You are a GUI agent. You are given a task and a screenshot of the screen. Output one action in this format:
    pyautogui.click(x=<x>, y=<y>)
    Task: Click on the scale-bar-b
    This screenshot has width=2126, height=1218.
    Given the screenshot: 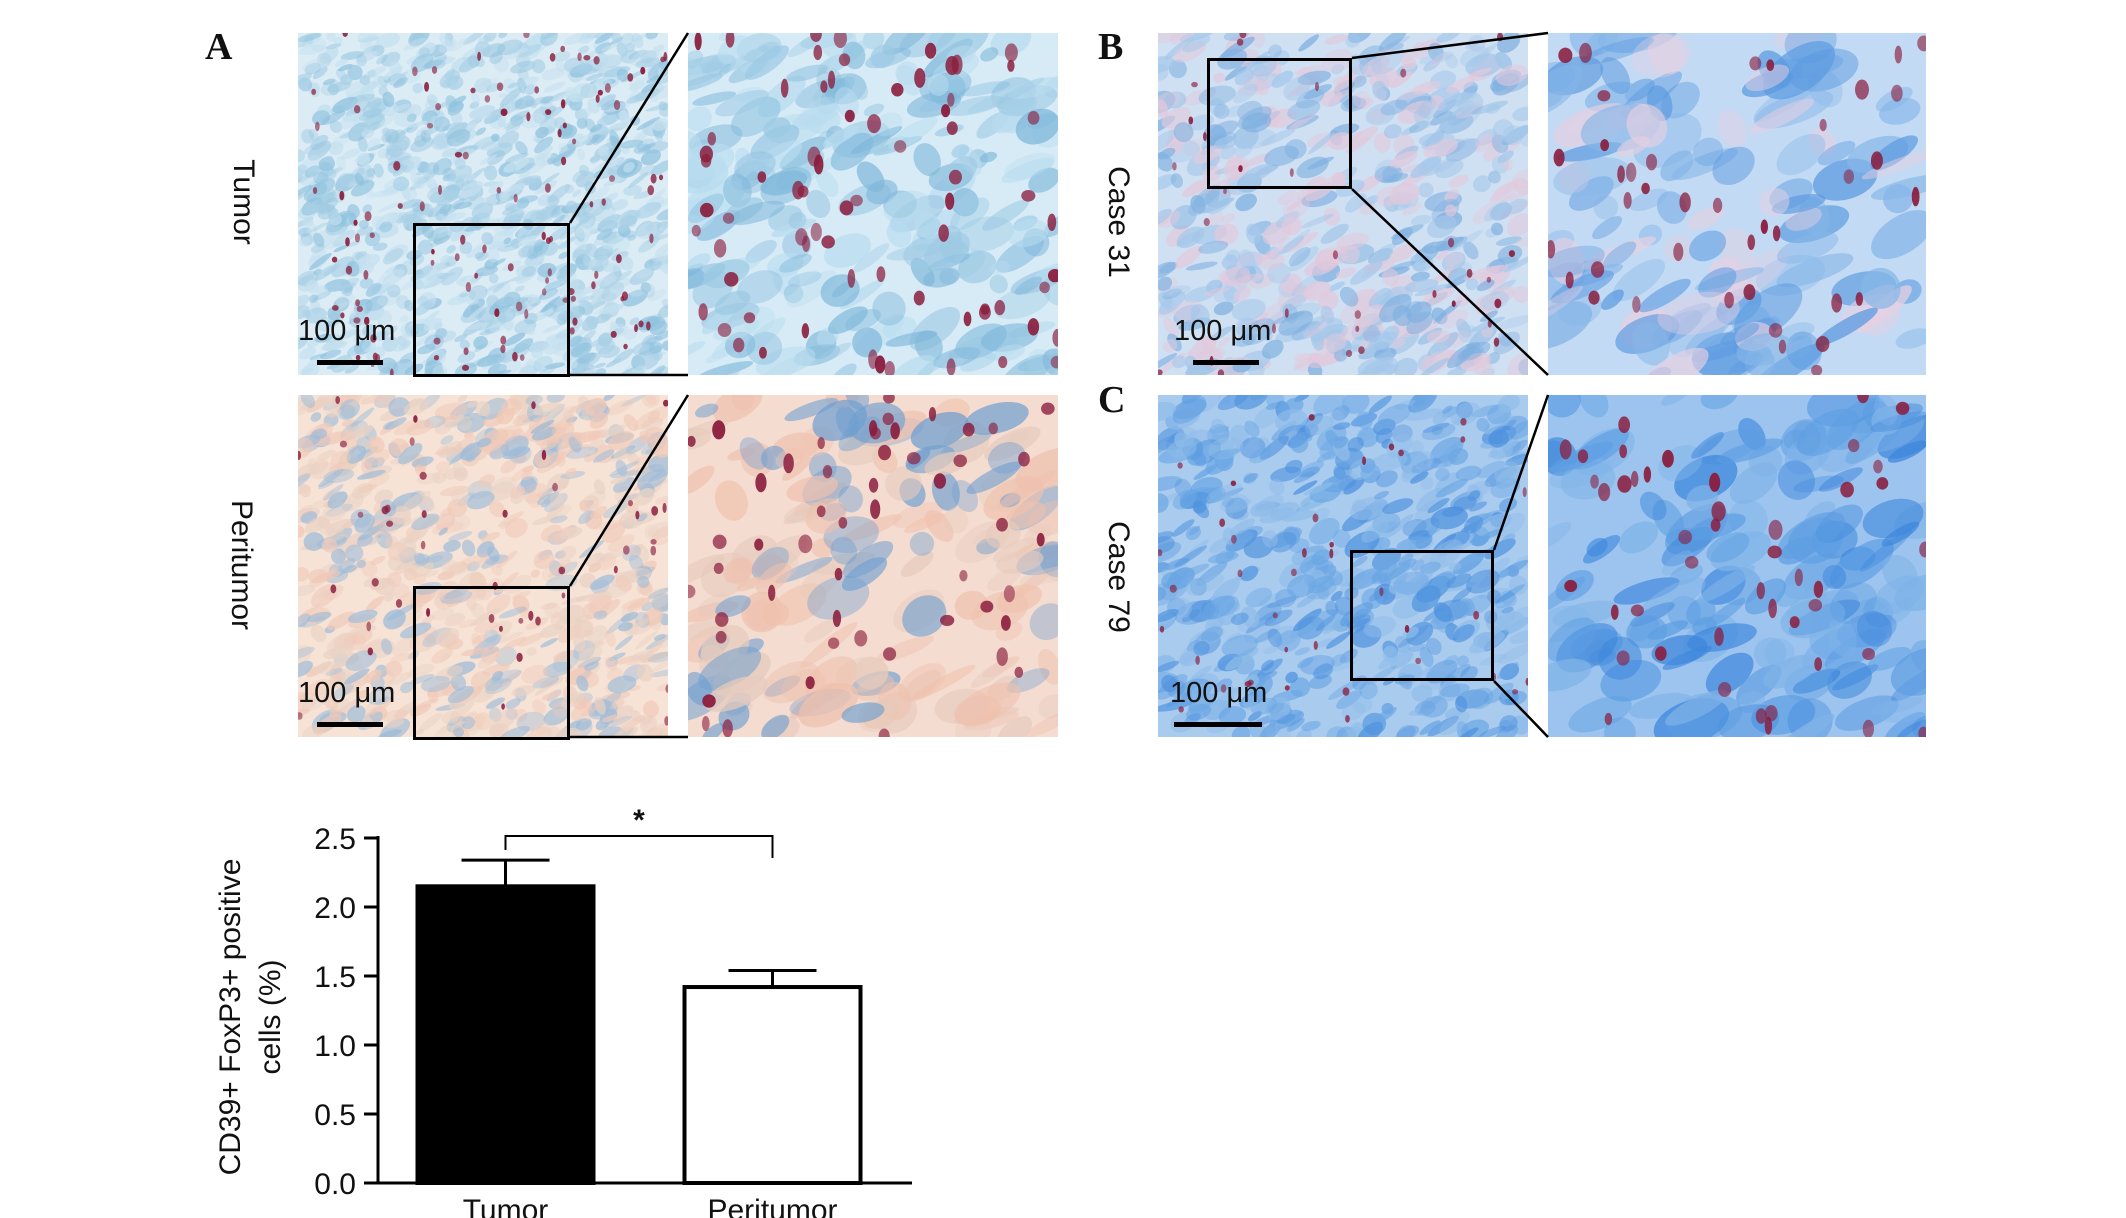 What is the action you would take?
    pyautogui.click(x=1226, y=362)
    